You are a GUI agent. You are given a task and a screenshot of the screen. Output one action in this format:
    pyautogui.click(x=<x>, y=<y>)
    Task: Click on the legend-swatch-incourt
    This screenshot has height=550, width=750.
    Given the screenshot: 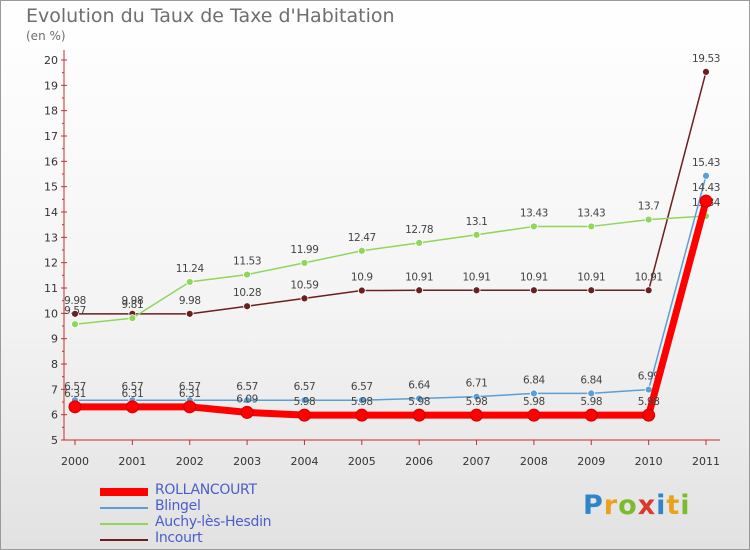 What is the action you would take?
    pyautogui.click(x=124, y=540)
    